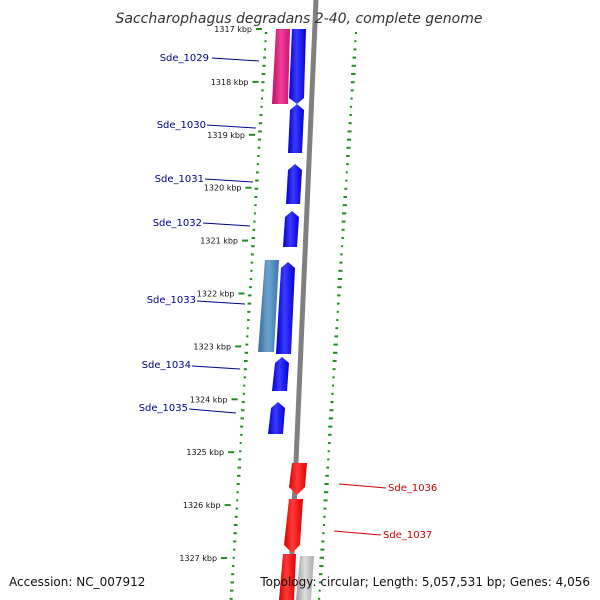 This screenshot has width=600, height=600. What do you see at coordinates (177, 223) in the screenshot?
I see `gene-label-sde-1032: Sde_1032` at bounding box center [177, 223].